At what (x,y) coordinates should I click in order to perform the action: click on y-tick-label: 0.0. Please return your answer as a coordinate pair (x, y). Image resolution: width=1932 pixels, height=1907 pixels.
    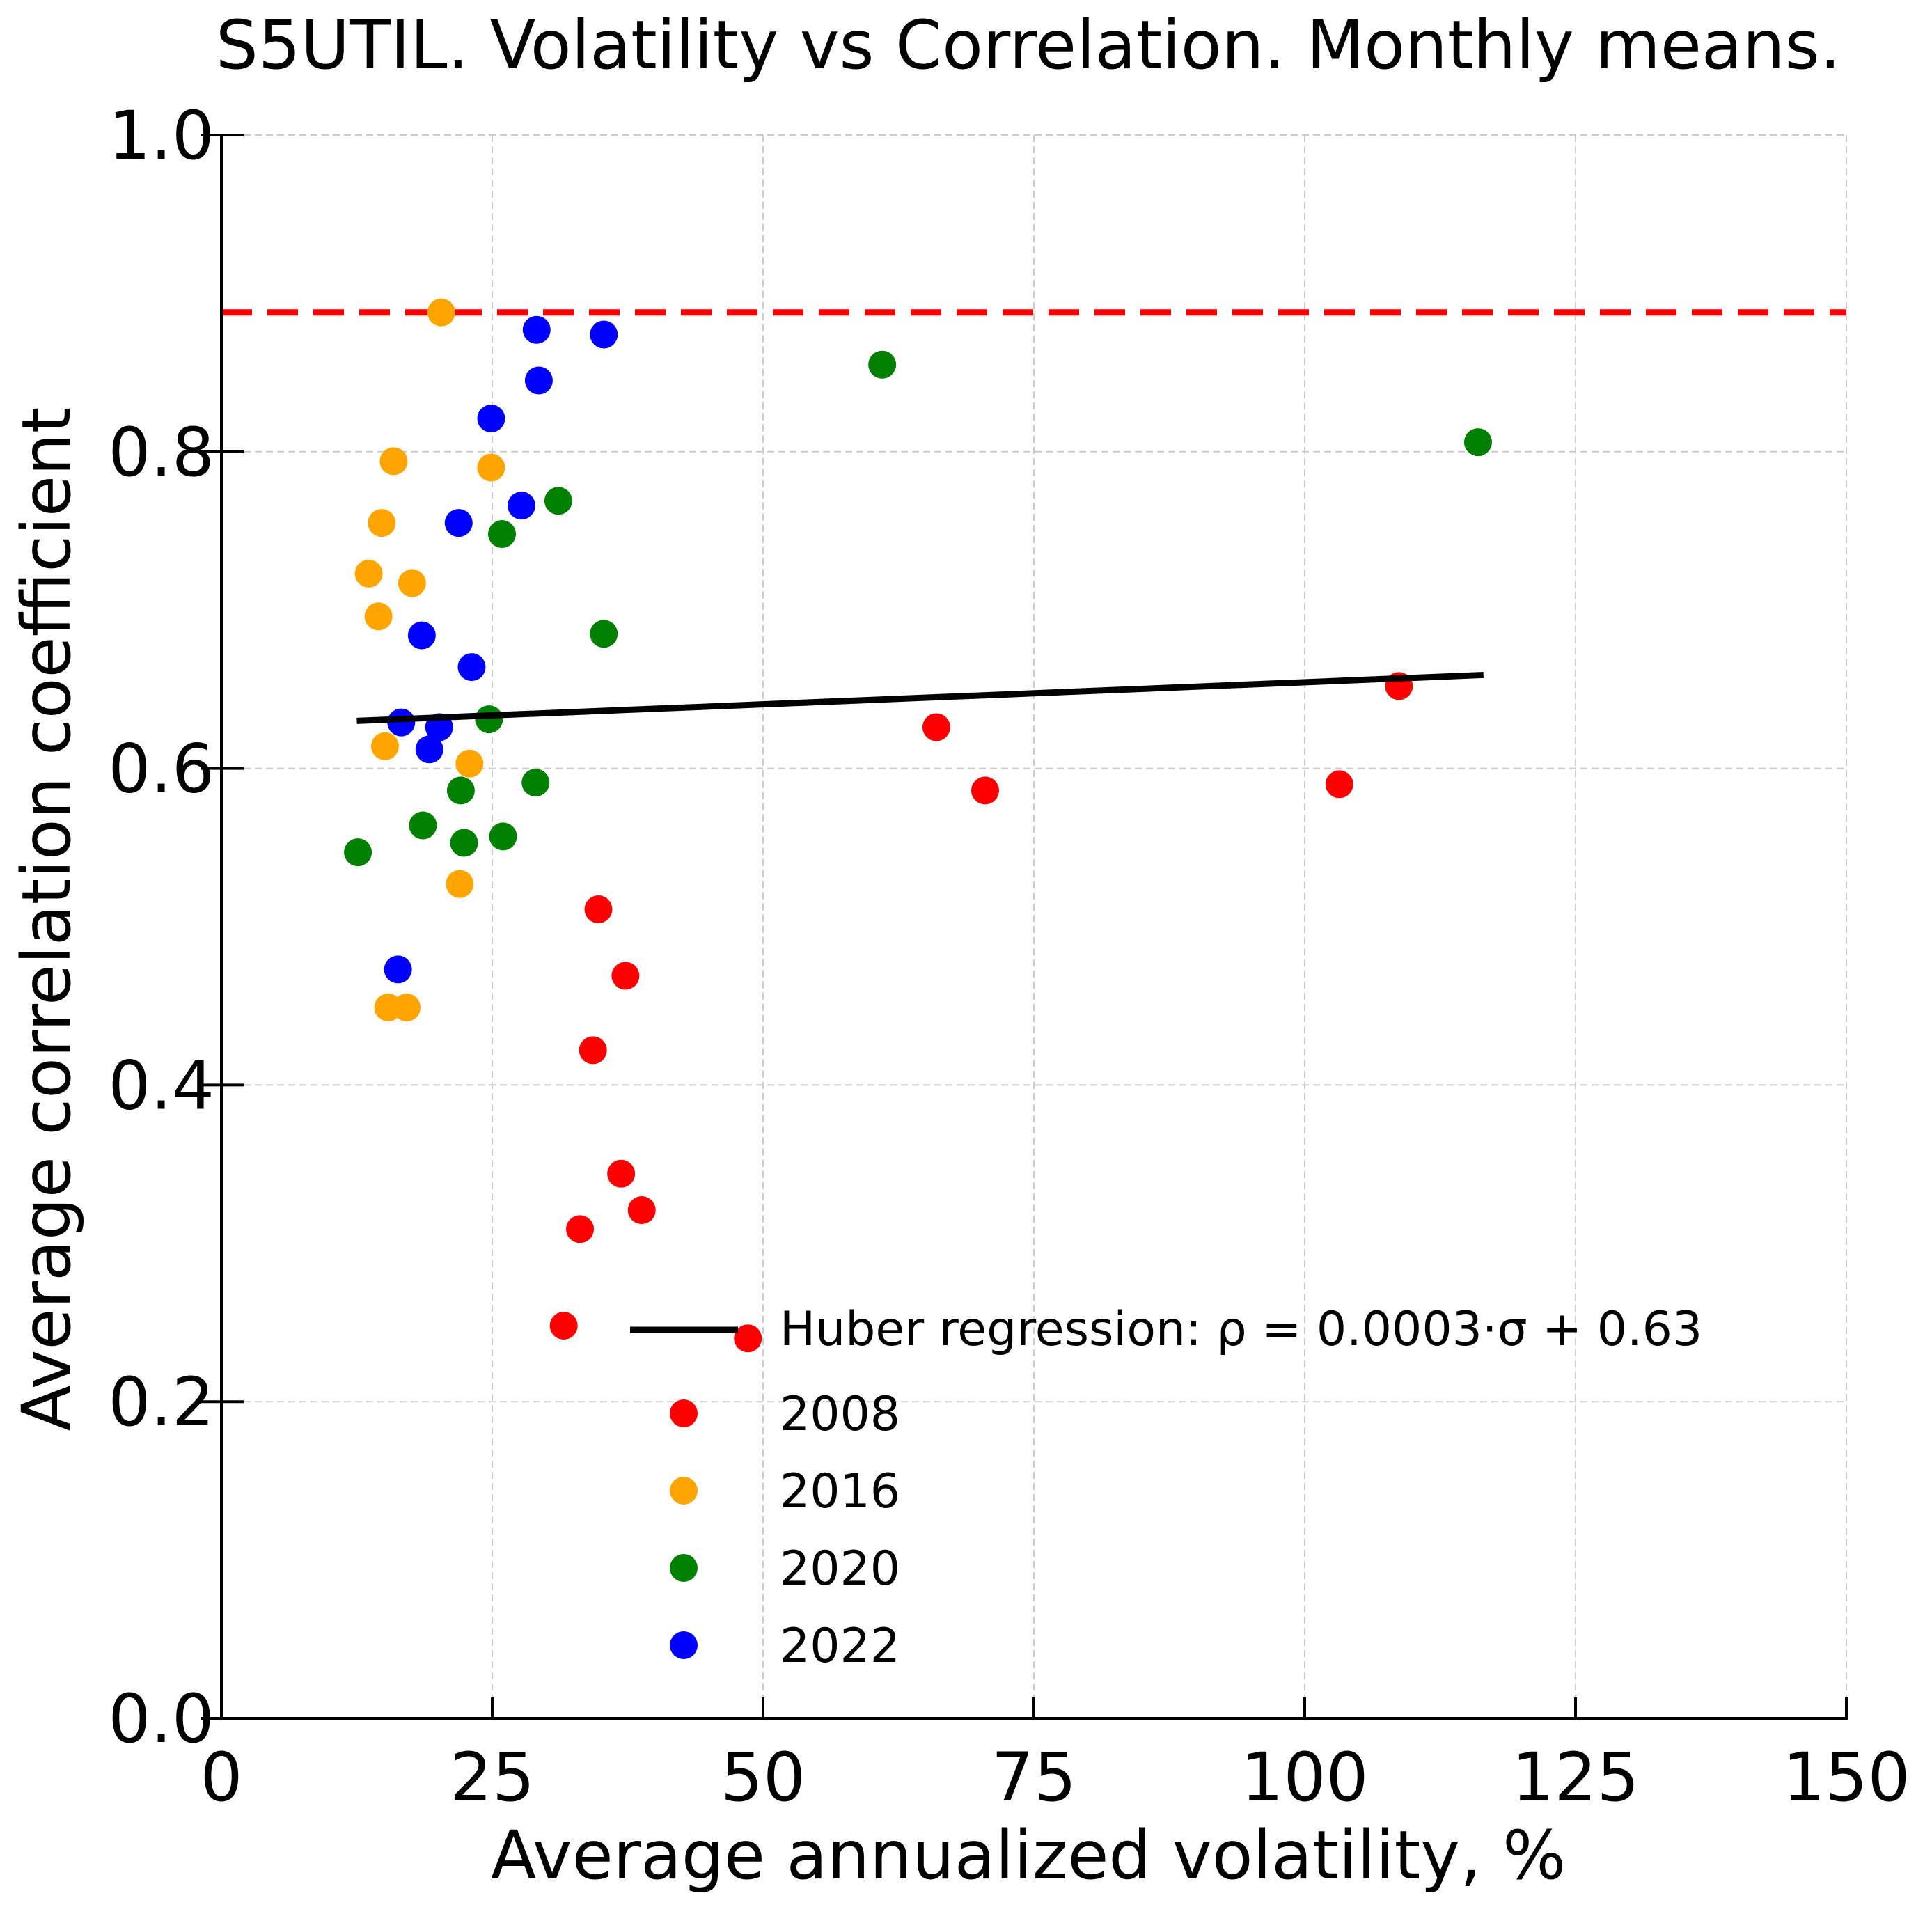
    Looking at the image, I should click on (161, 1719).